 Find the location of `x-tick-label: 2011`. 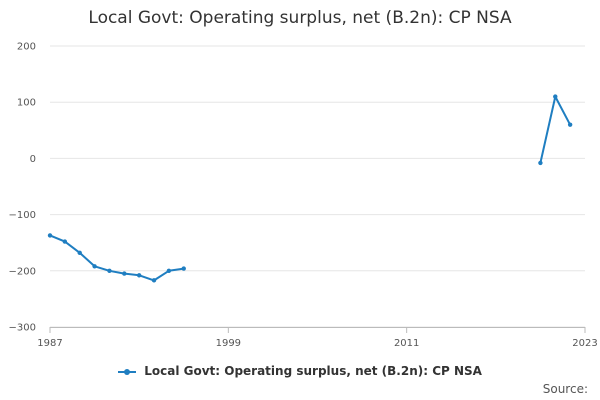

x-tick-label: 2011 is located at coordinates (406, 343).